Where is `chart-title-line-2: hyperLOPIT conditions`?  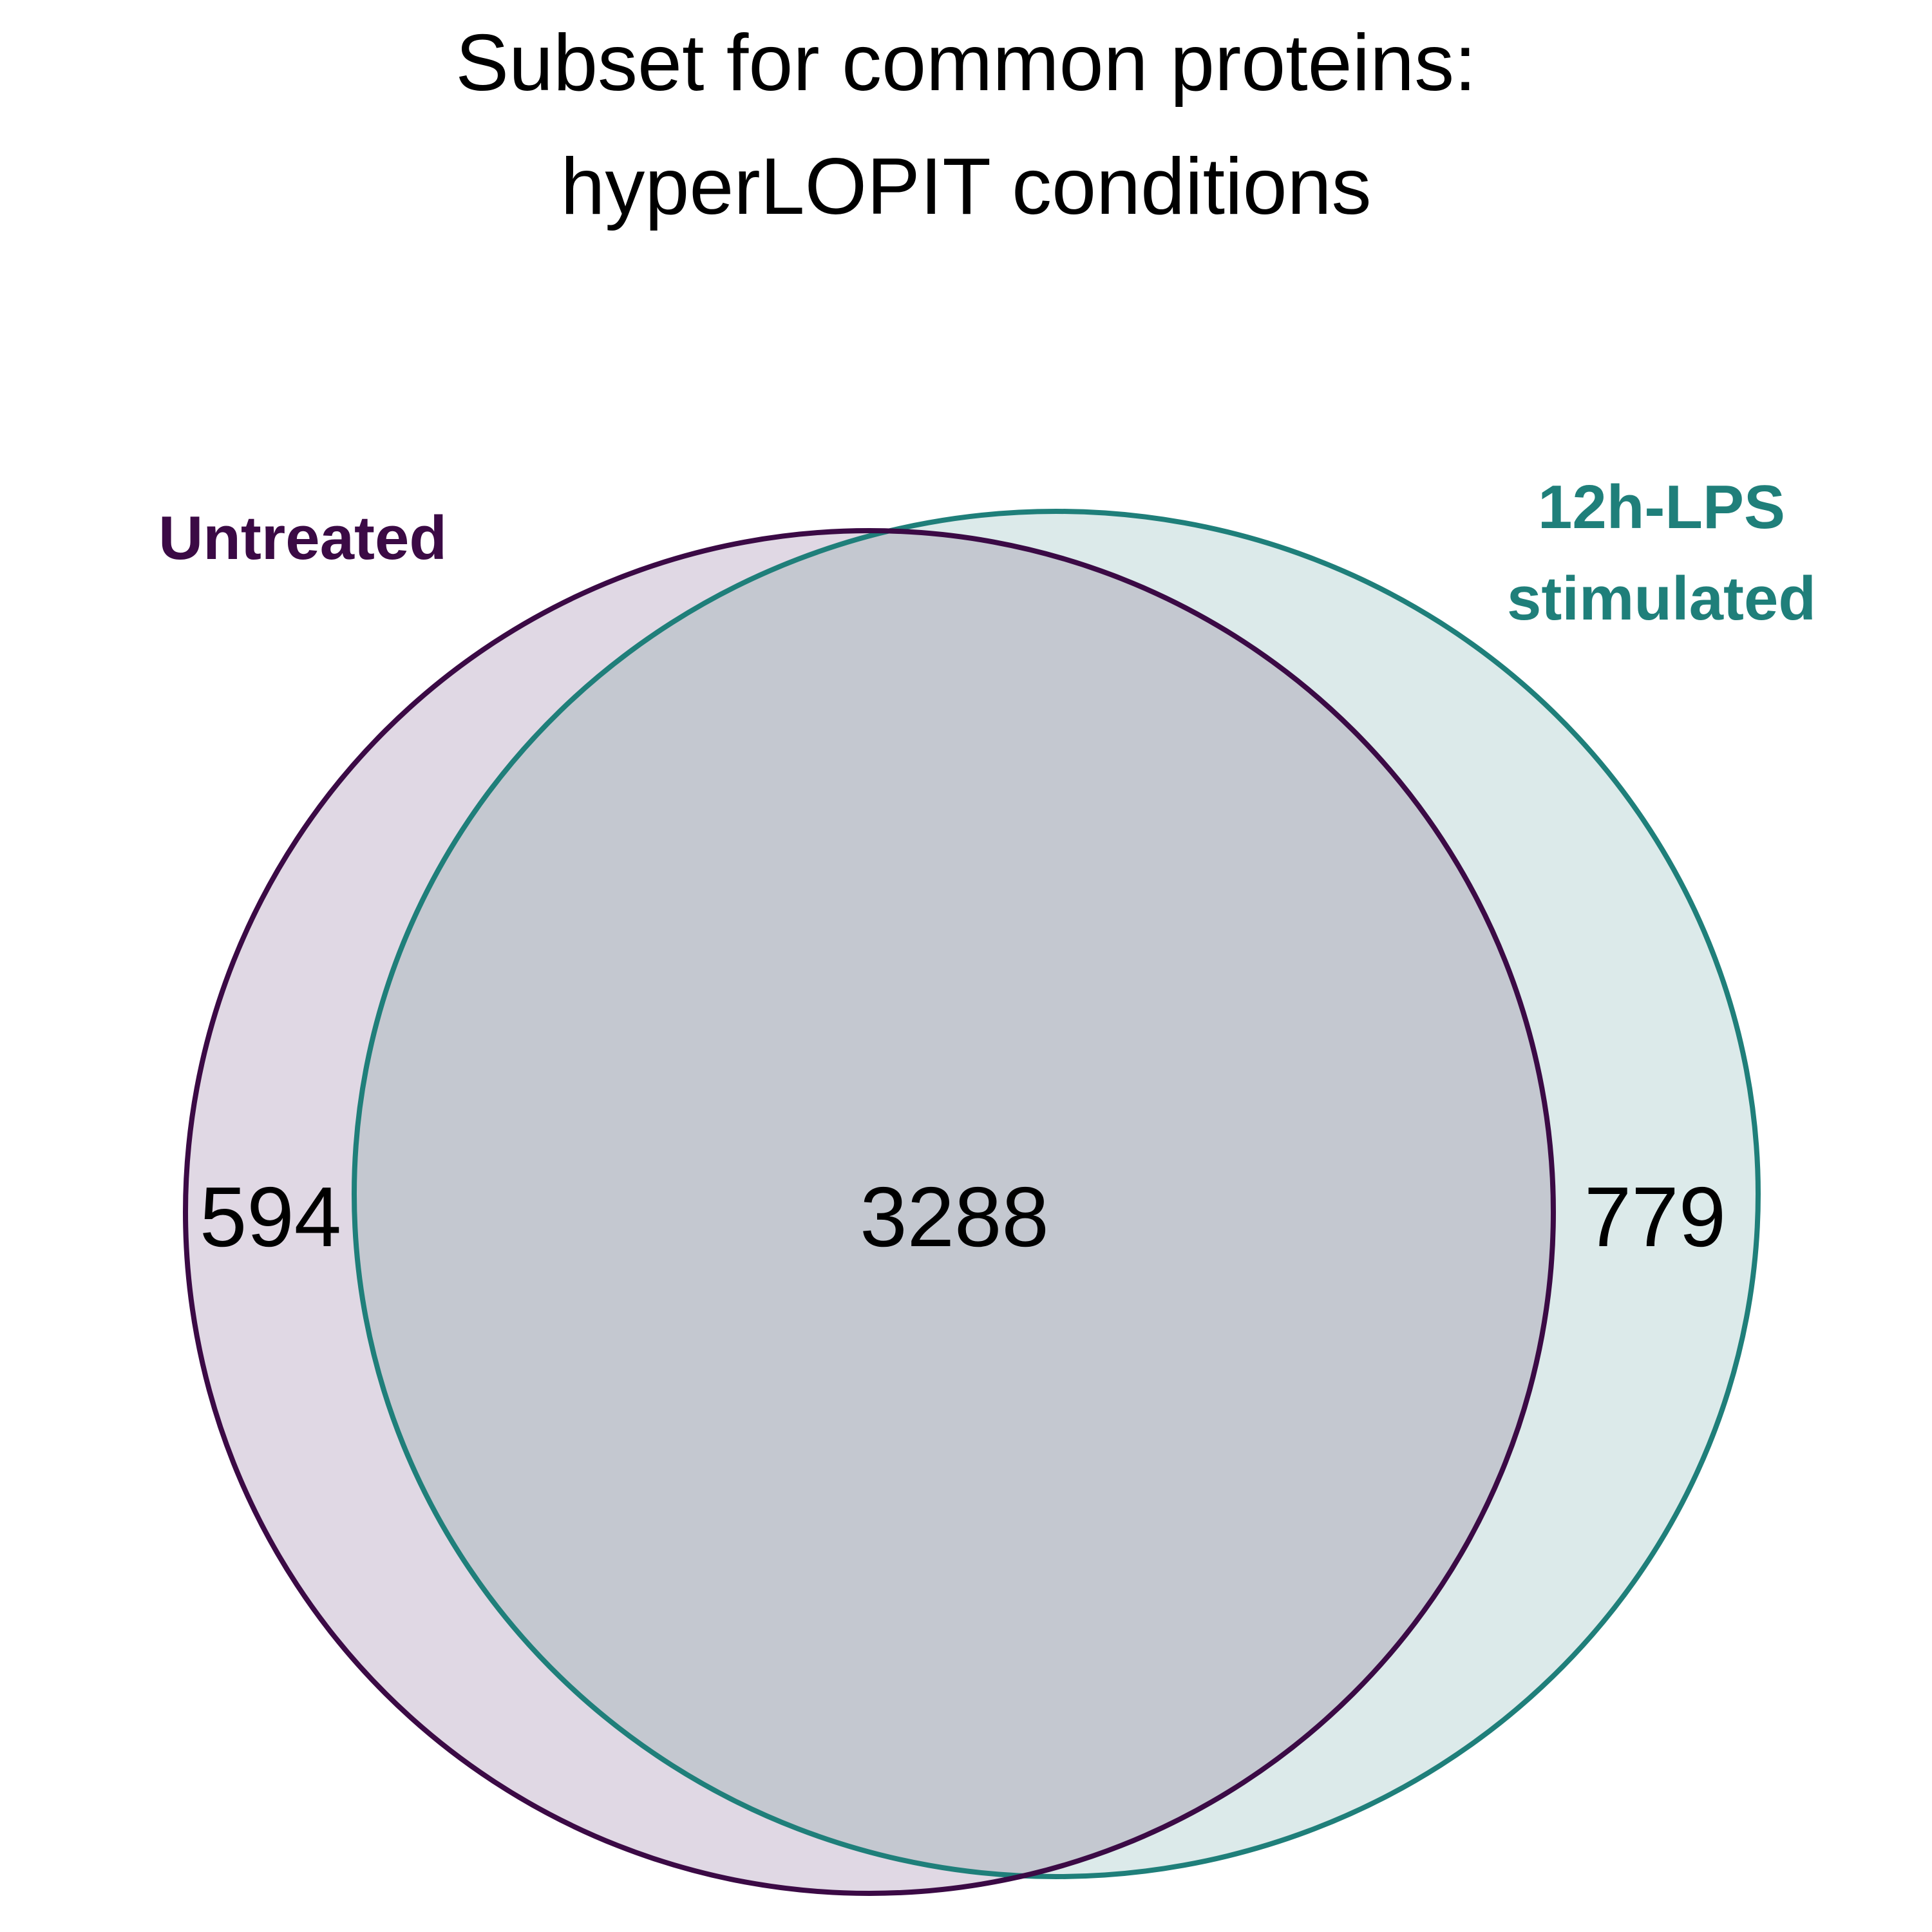
chart-title-line-2: hyperLOPIT conditions is located at coordinates (966, 186).